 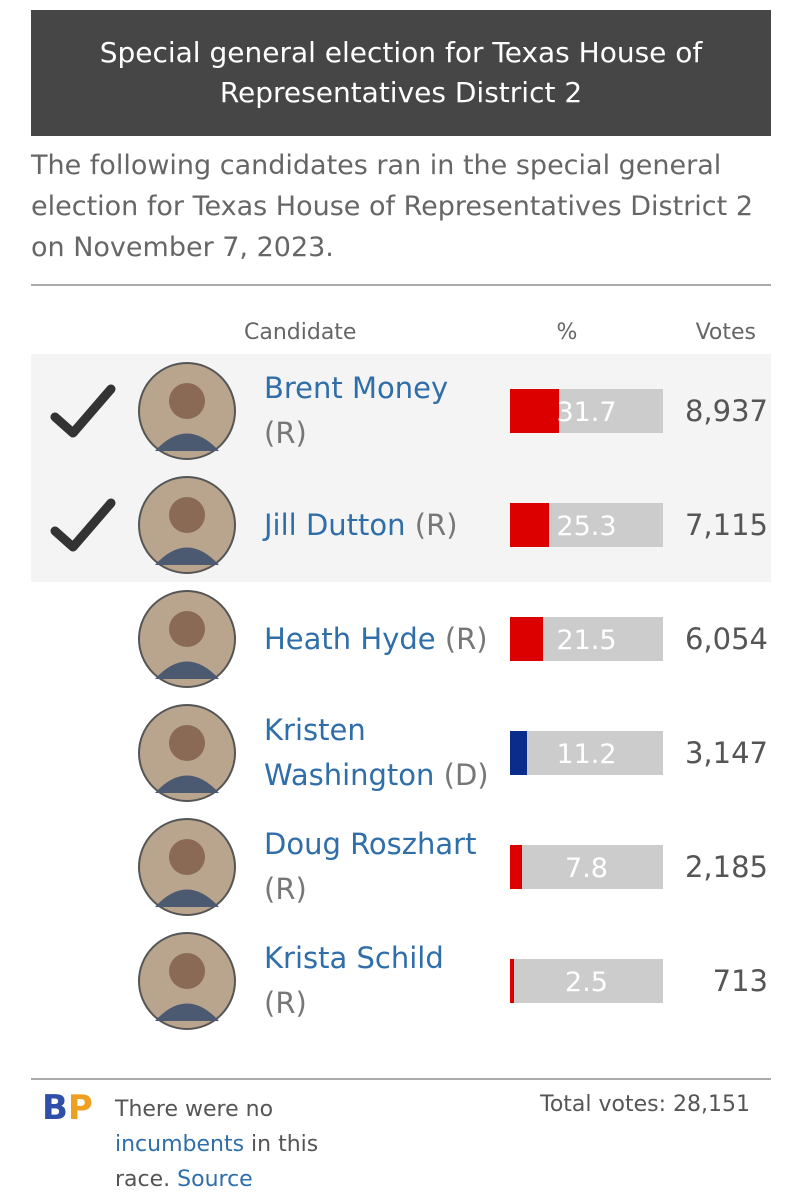 I want to click on candidate-name: Brent Money, so click(x=356, y=388).